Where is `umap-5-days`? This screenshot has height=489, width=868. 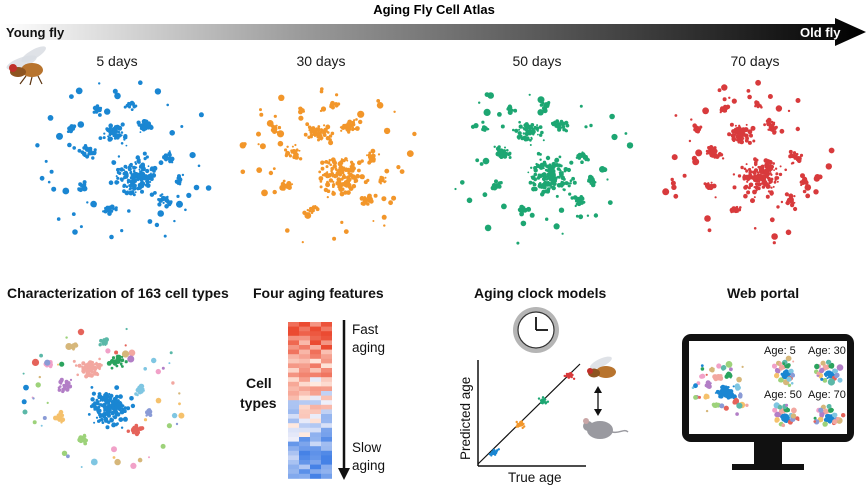
umap-5-days is located at coordinates (123, 160).